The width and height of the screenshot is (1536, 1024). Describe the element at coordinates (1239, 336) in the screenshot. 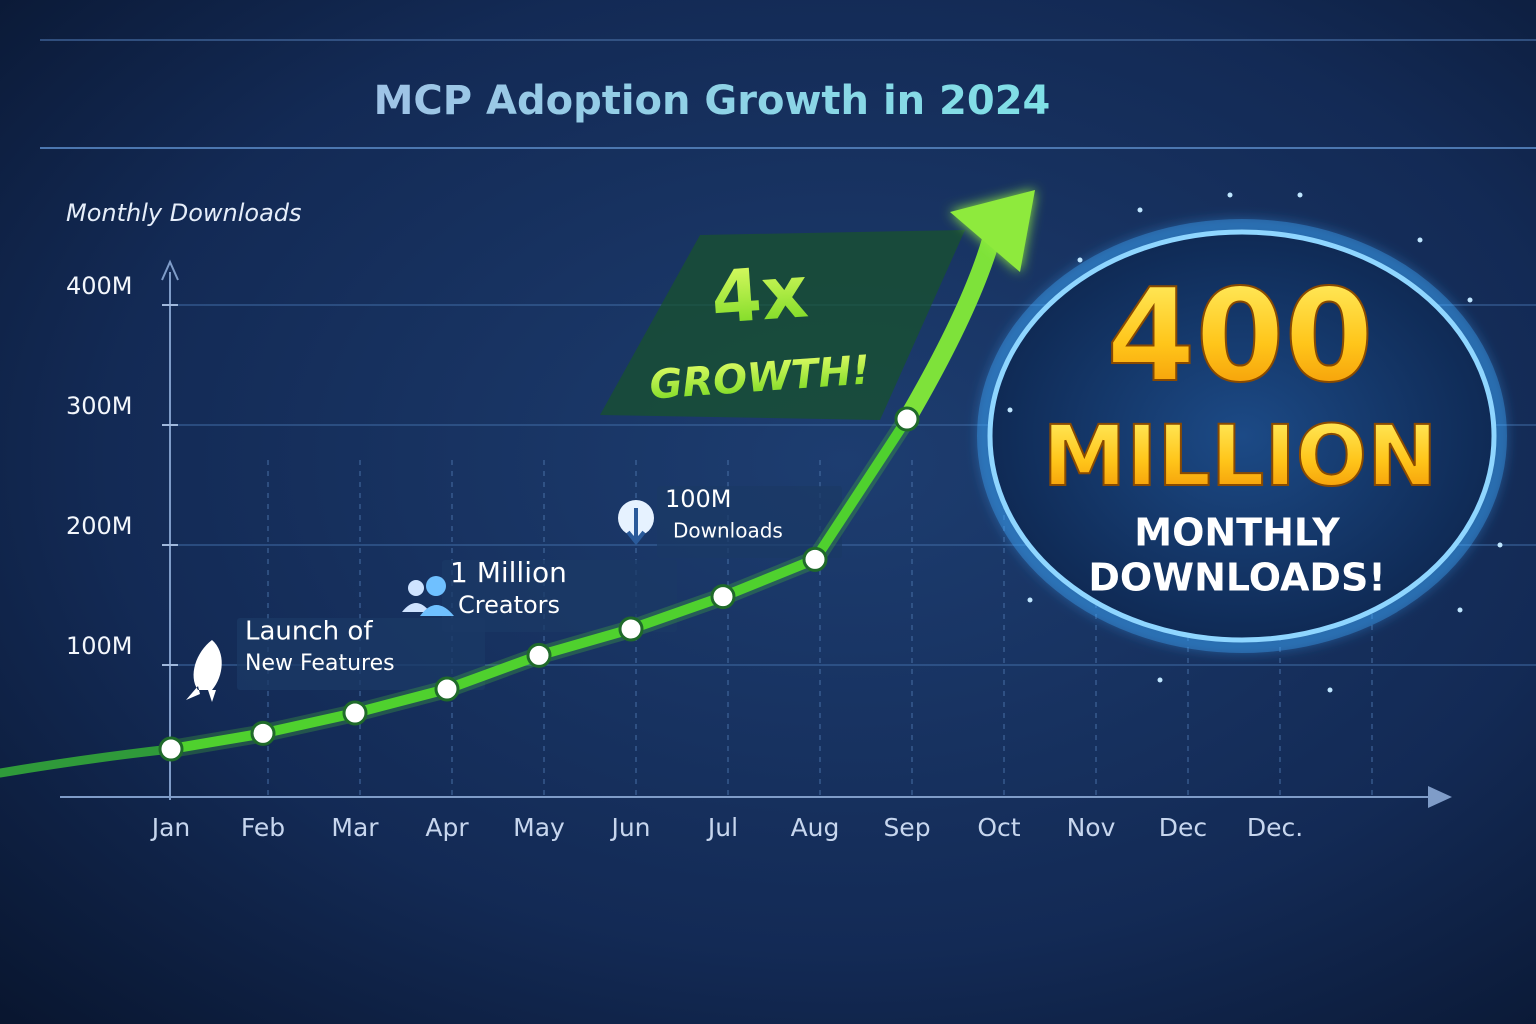

I see `callout-text: 400` at that location.